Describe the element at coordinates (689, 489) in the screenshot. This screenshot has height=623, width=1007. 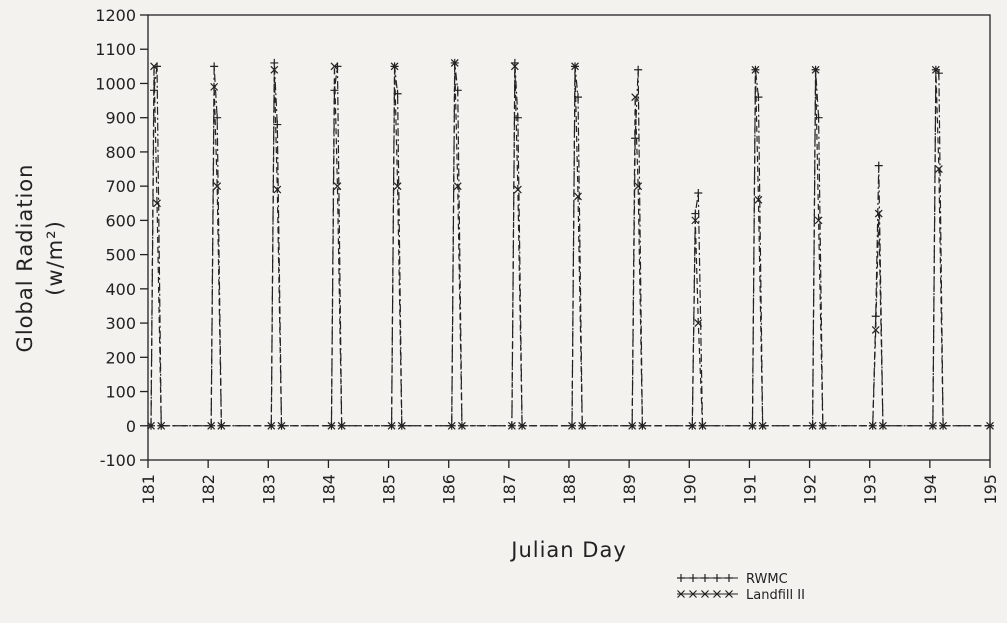
I see `x-tick-label: 190` at that location.